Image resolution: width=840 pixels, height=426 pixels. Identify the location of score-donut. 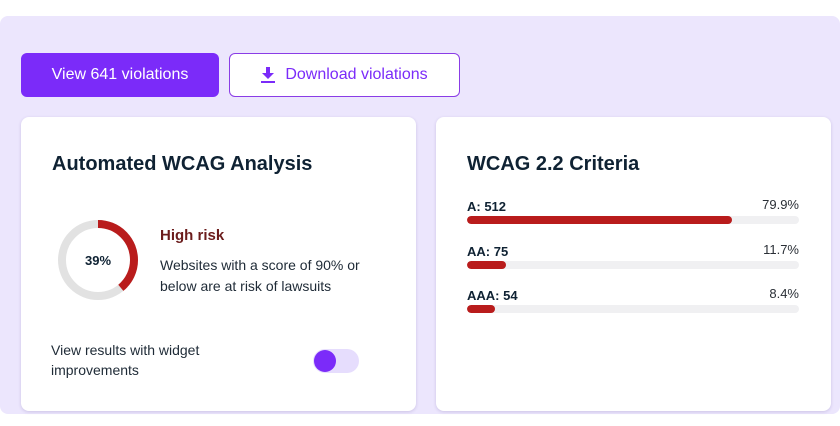
(98, 260).